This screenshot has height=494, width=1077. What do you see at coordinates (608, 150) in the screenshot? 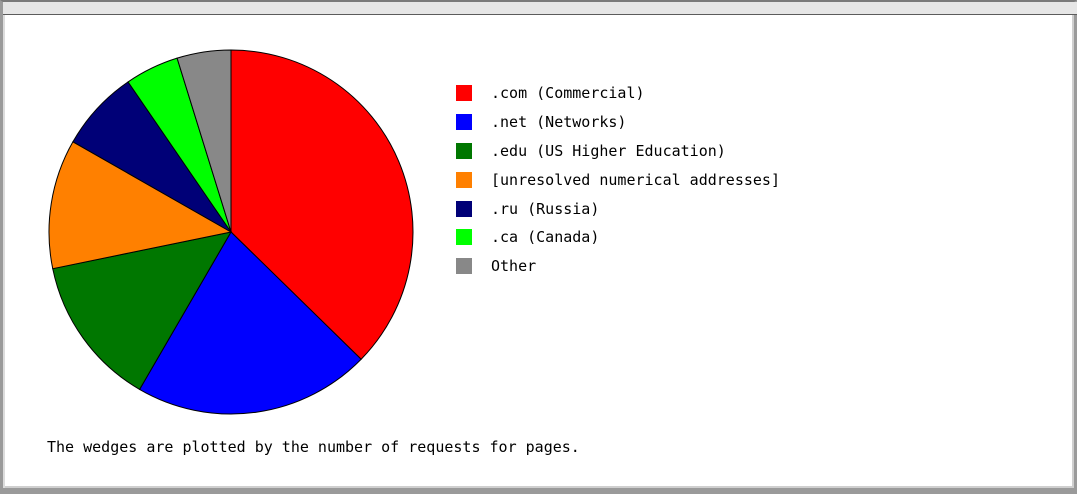
I see `legend-label: .edu (US Higher Education)` at bounding box center [608, 150].